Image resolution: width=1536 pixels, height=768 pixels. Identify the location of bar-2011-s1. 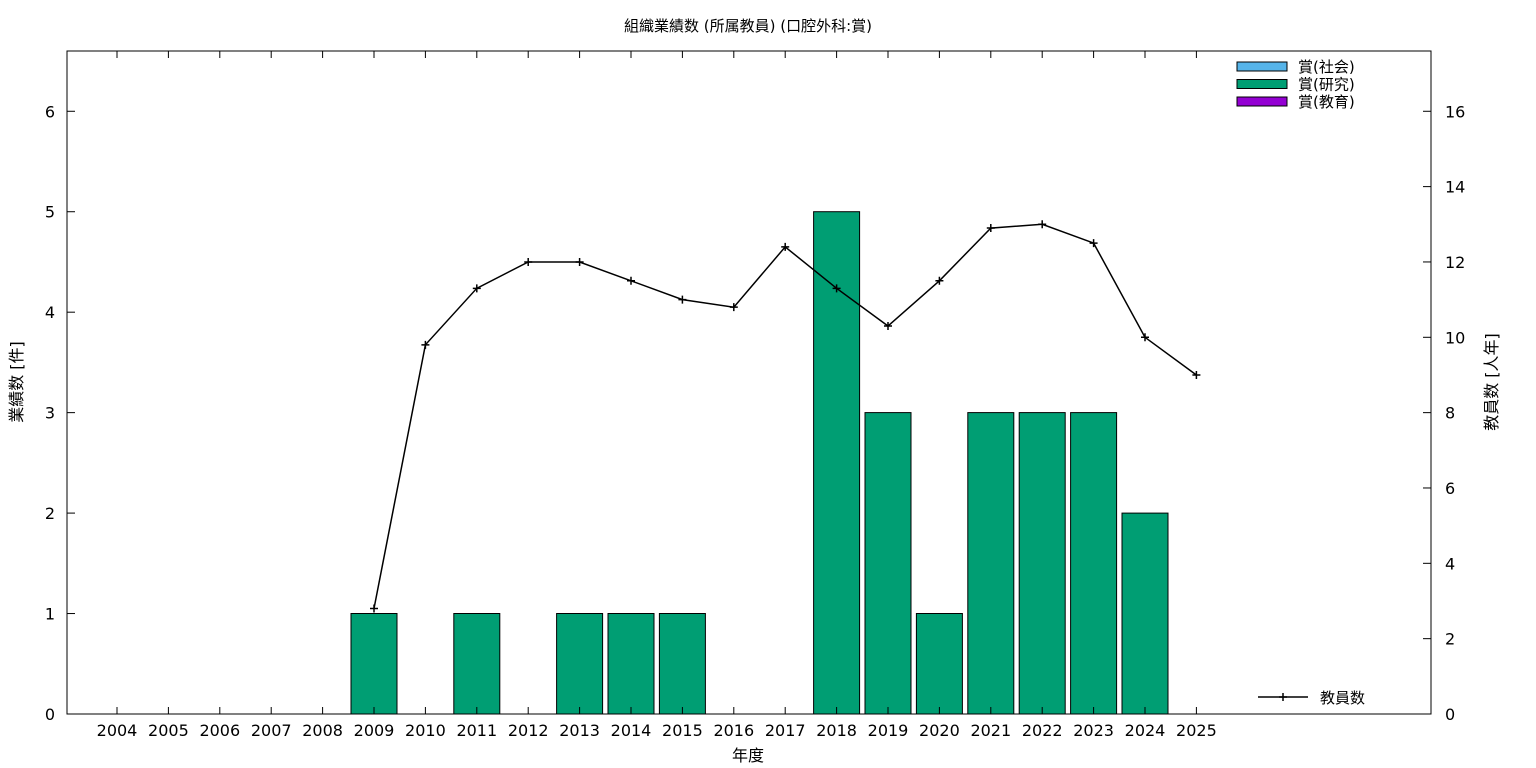
(477, 664).